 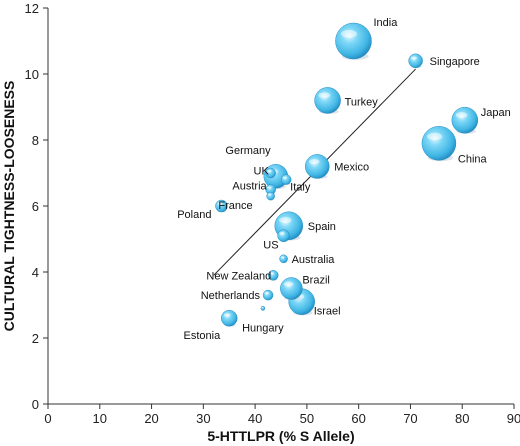 I want to click on point-label-austria: Austria, so click(x=249, y=187).